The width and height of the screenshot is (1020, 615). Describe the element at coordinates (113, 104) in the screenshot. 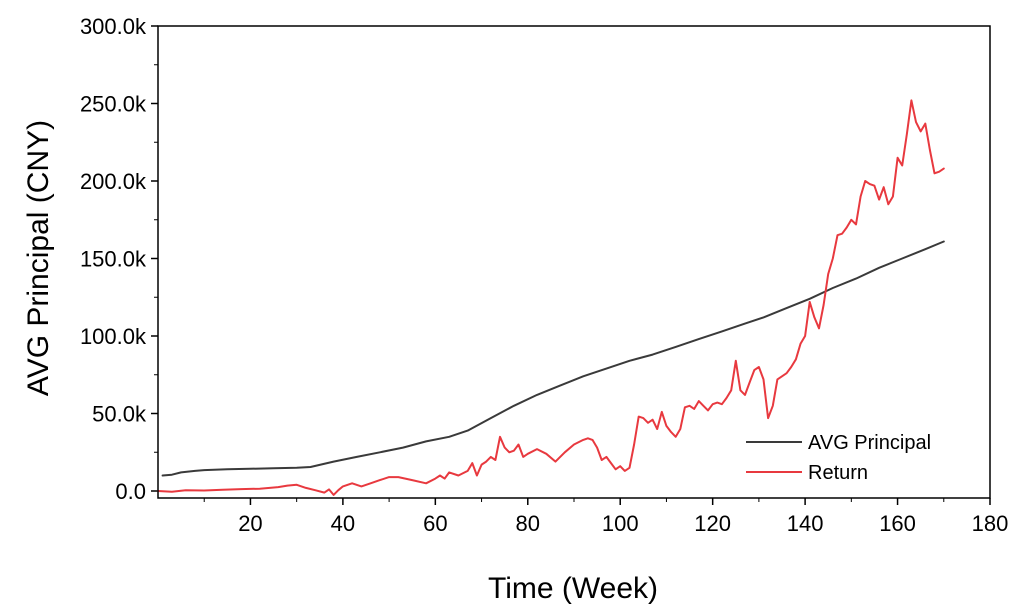

I see `y-tick-label: 250.0k` at that location.